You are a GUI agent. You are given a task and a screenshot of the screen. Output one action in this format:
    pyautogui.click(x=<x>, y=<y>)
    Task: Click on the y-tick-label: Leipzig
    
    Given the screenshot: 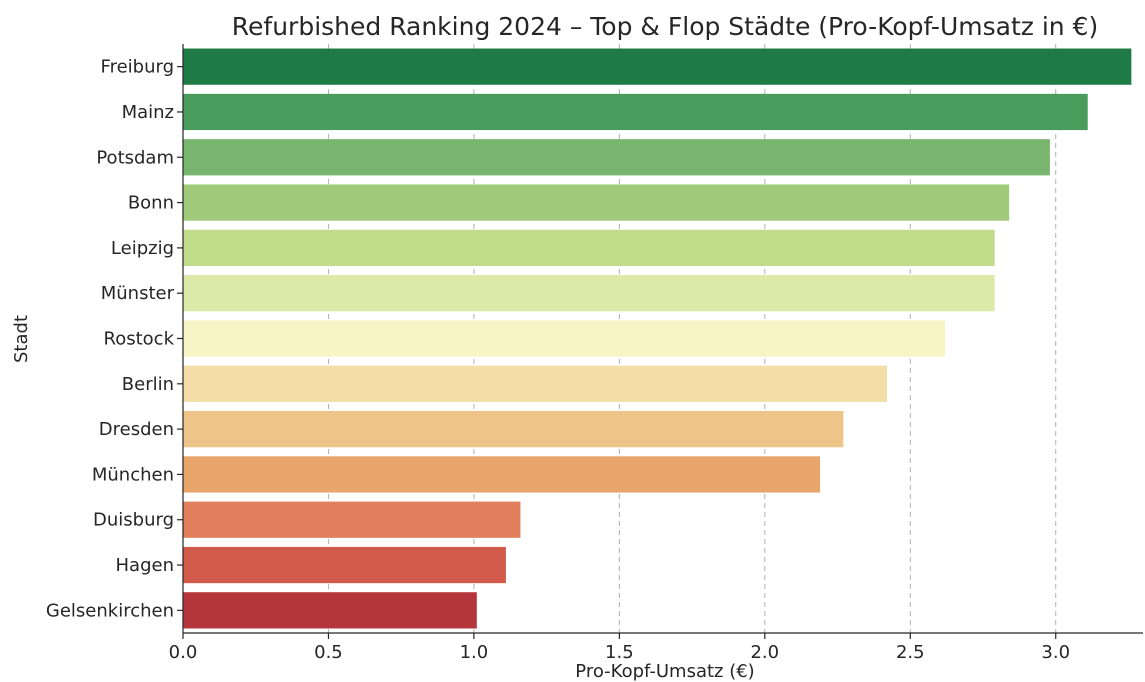 What is the action you would take?
    pyautogui.click(x=142, y=248)
    